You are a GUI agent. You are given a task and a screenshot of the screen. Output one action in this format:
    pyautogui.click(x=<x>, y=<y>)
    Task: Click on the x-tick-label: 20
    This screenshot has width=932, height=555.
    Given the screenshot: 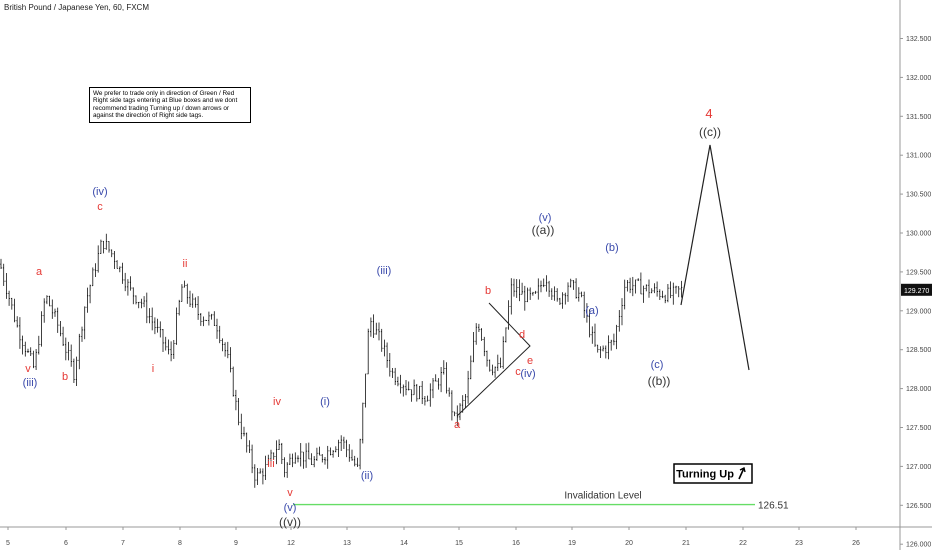 What is the action you would take?
    pyautogui.click(x=629, y=543)
    